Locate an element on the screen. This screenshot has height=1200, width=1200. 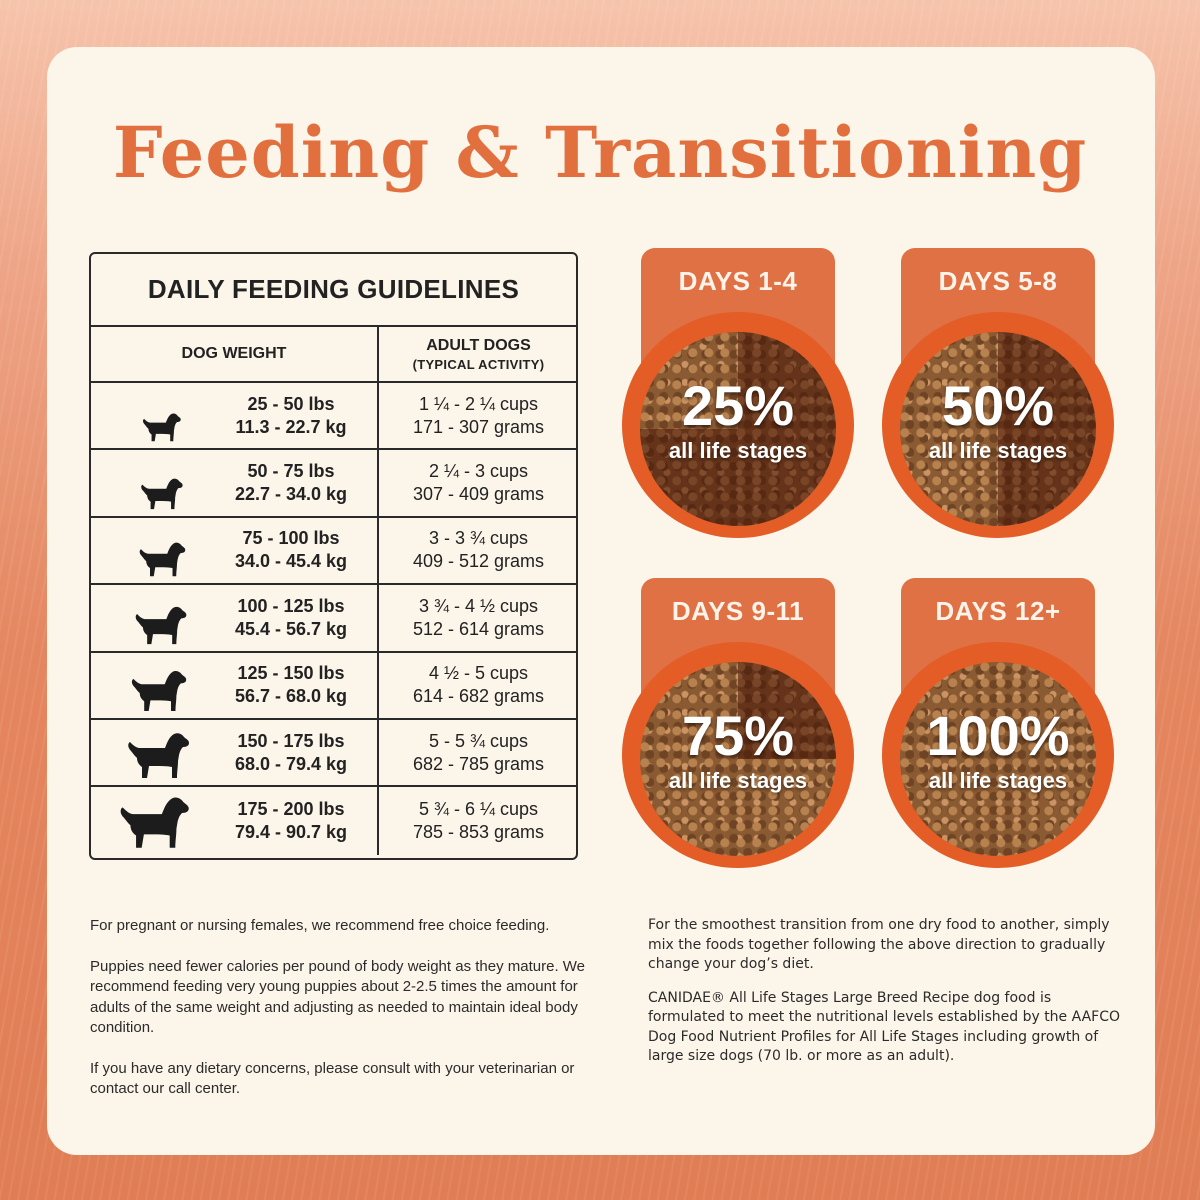
amount-cell: 5 ¾ - 6 ¼ cups 785 - 853 grams is located at coordinates (477, 820).